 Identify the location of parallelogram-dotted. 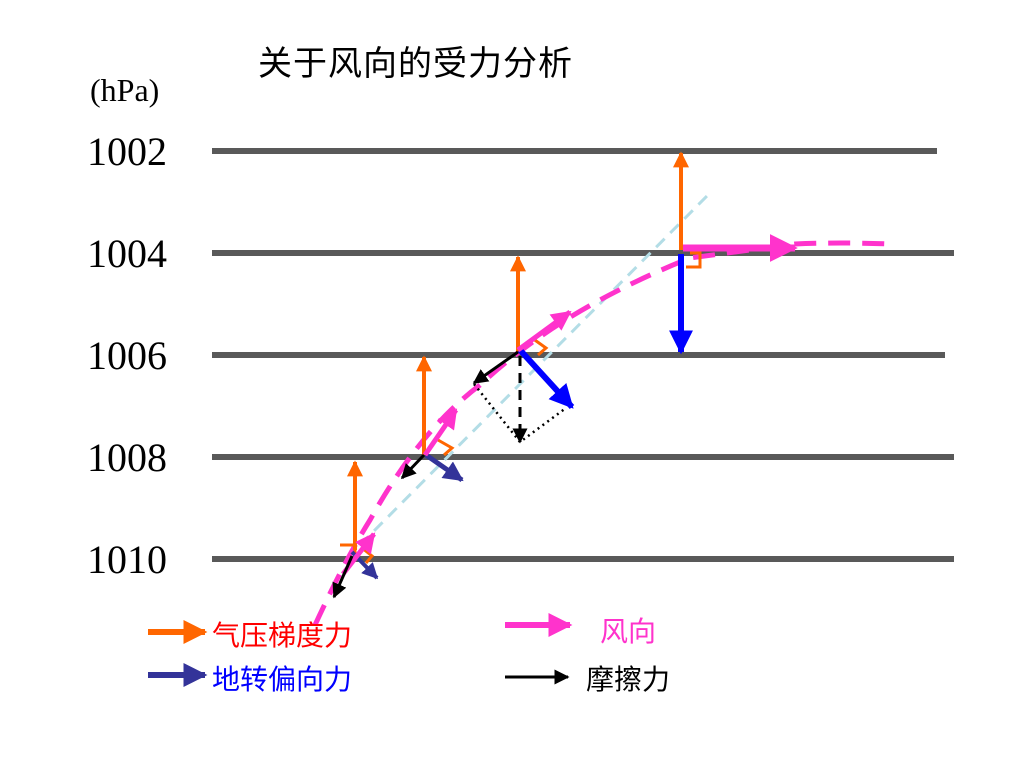
(520, 413).